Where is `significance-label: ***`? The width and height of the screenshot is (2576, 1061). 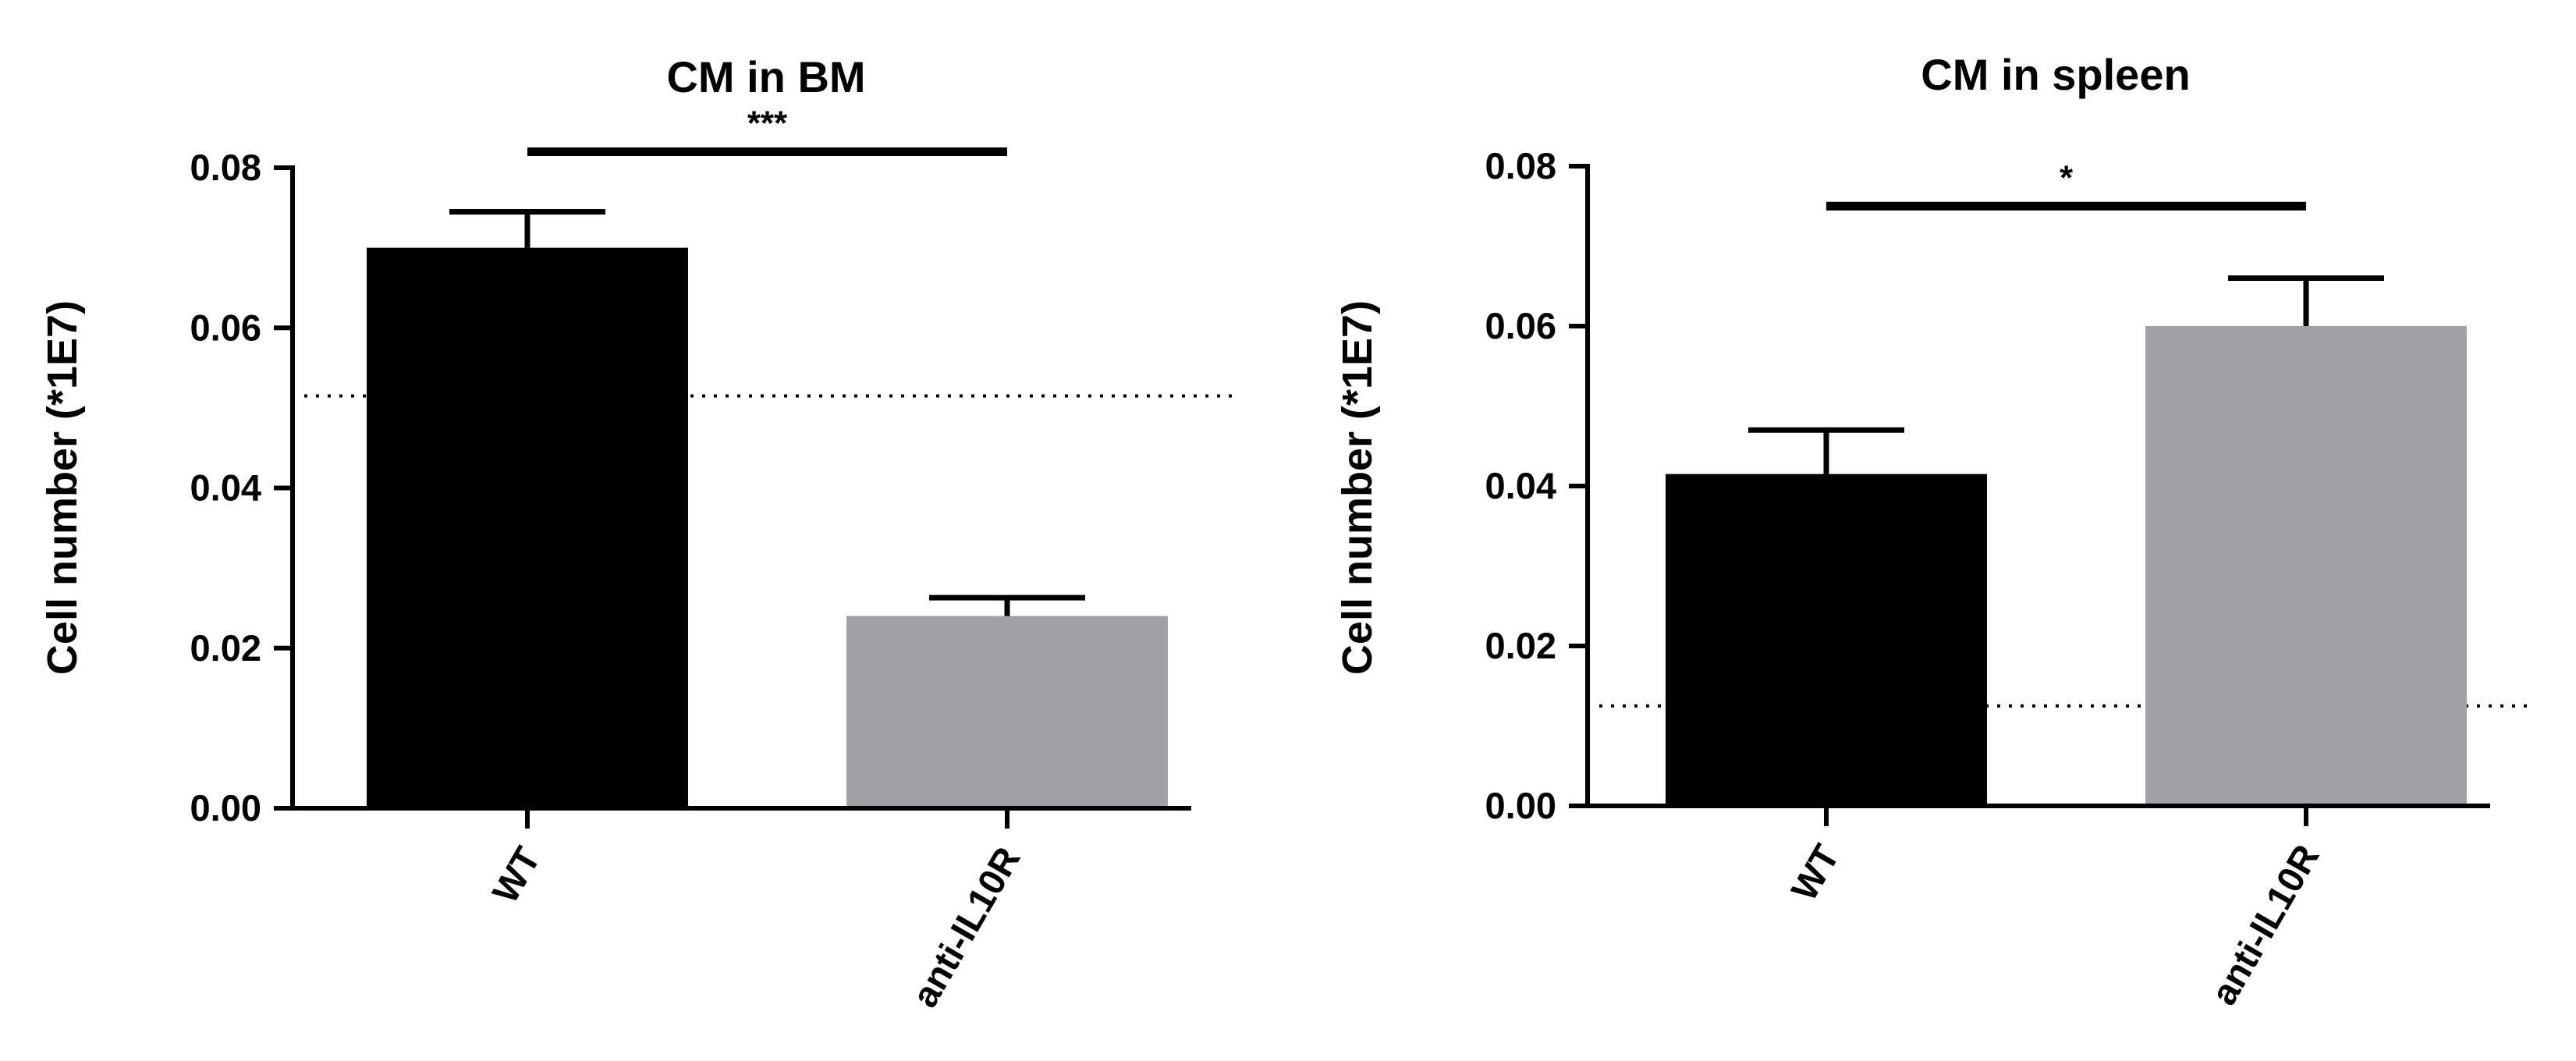 significance-label: *** is located at coordinates (767, 123).